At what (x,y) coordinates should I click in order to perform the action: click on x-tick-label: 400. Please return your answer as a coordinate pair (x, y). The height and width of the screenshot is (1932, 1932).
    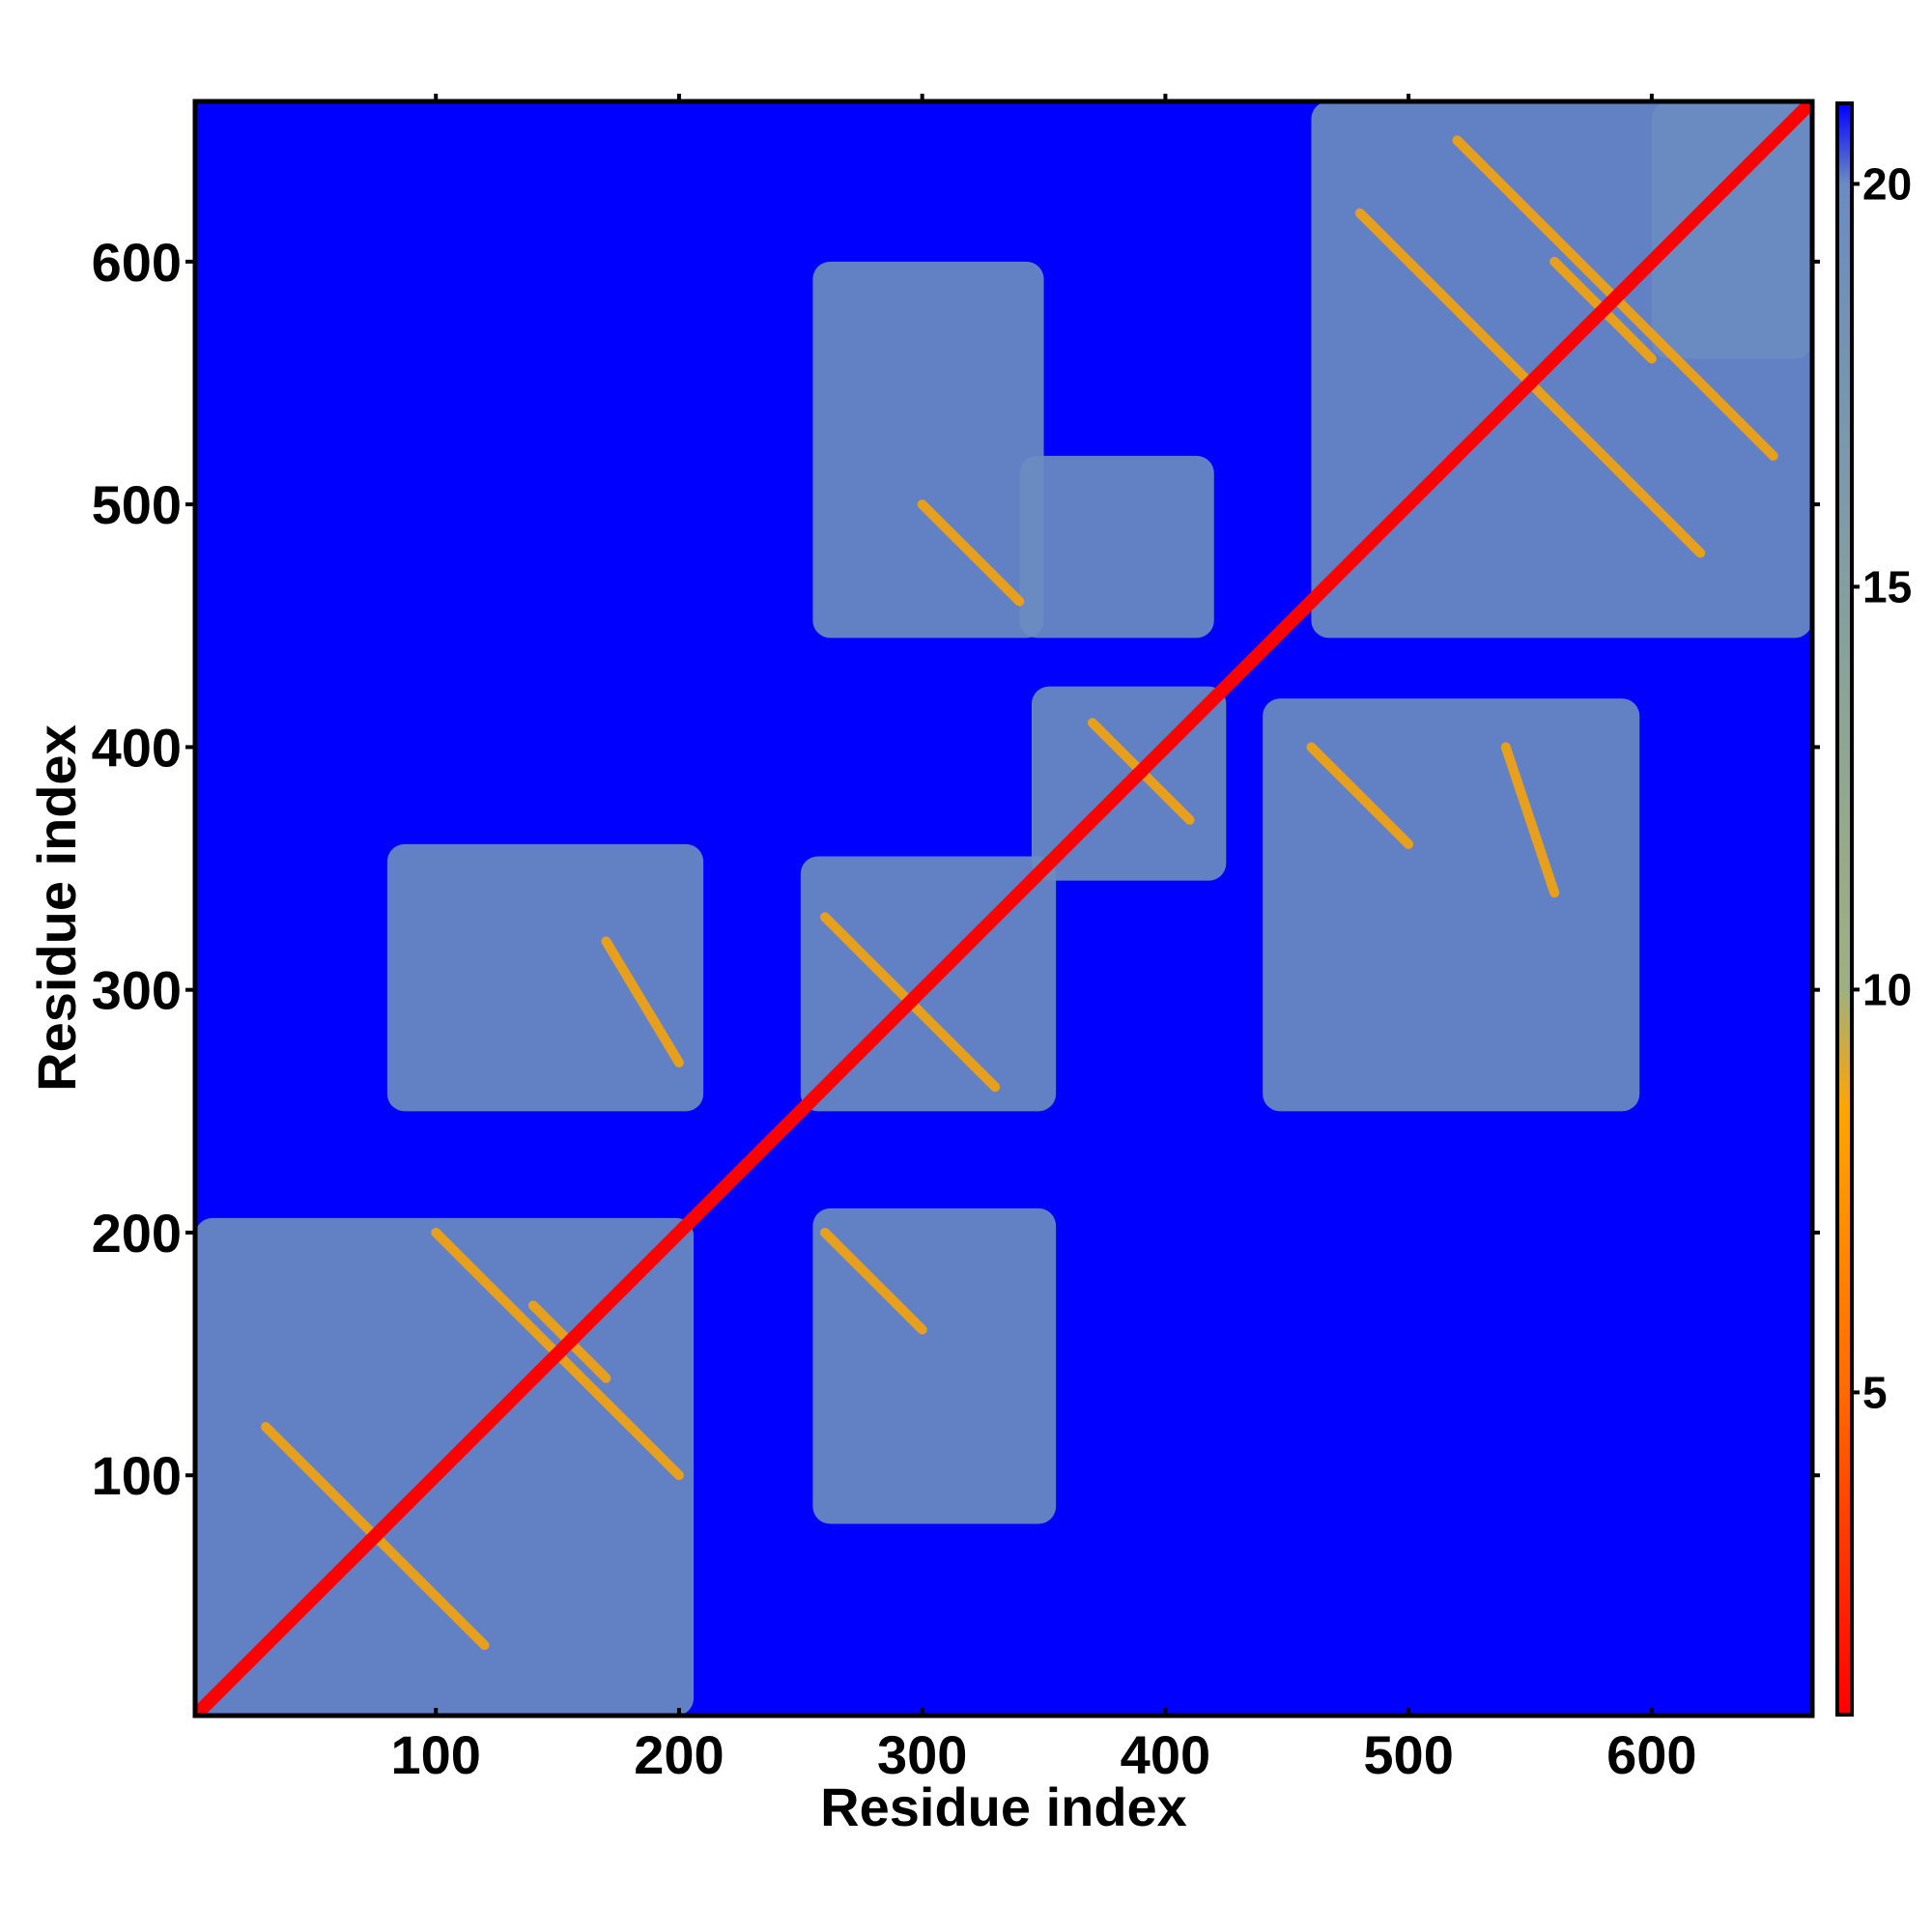
    Looking at the image, I should click on (1165, 1754).